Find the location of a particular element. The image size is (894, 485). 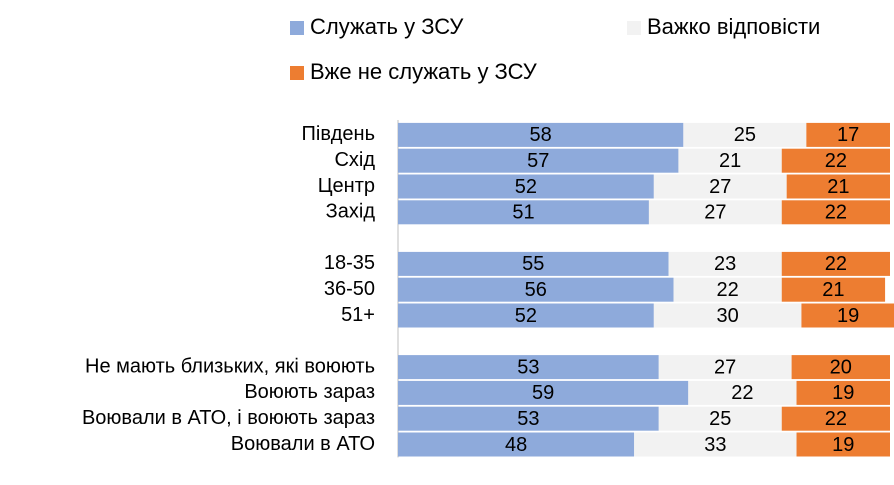

value-label: 23 is located at coordinates (725, 264).